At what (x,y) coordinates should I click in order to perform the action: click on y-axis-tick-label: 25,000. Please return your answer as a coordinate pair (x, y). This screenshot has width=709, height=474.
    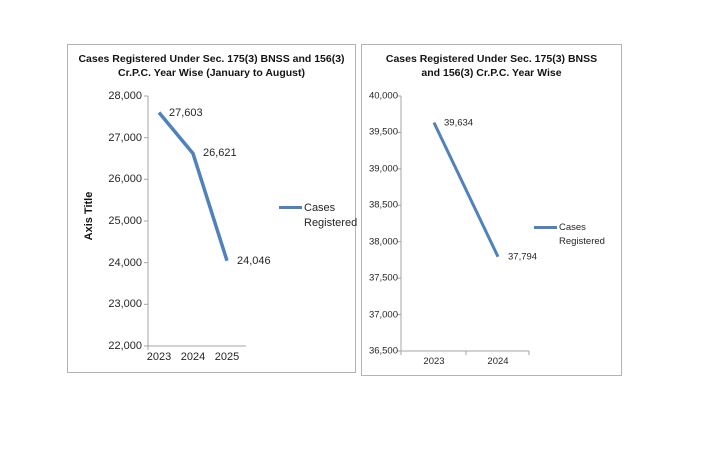
    Looking at the image, I should click on (125, 221).